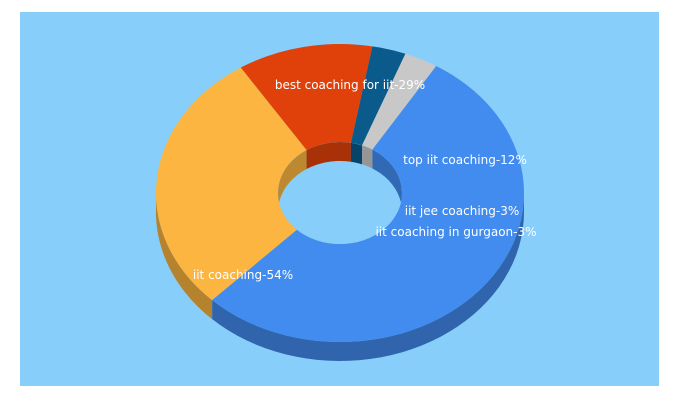 The image size is (680, 400). Describe the element at coordinates (378, 96) in the screenshot. I see `slice-iit-jee-coaching` at that location.